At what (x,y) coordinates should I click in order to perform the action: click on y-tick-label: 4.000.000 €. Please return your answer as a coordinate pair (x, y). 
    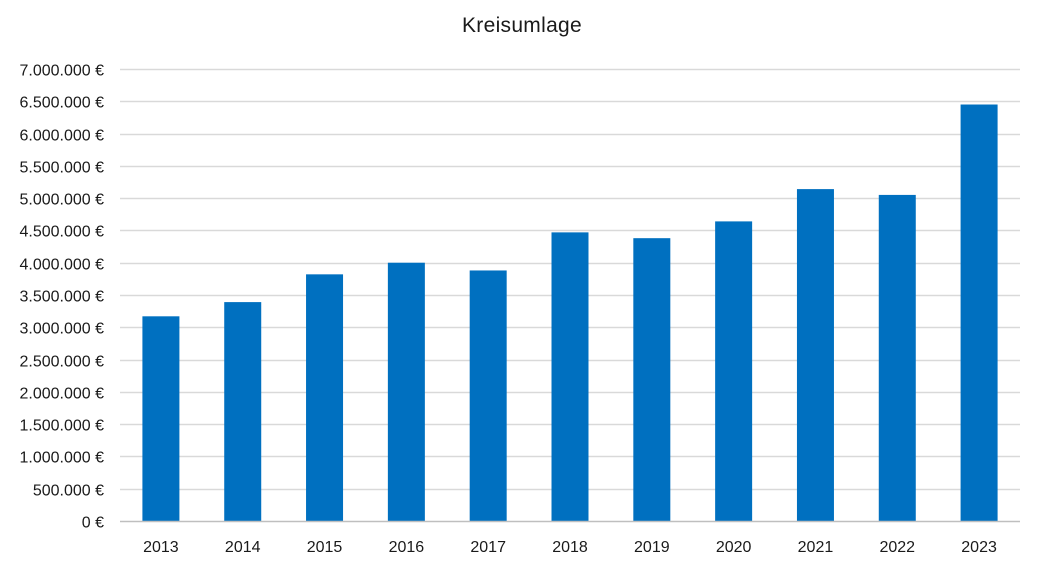
    Looking at the image, I should click on (61, 265).